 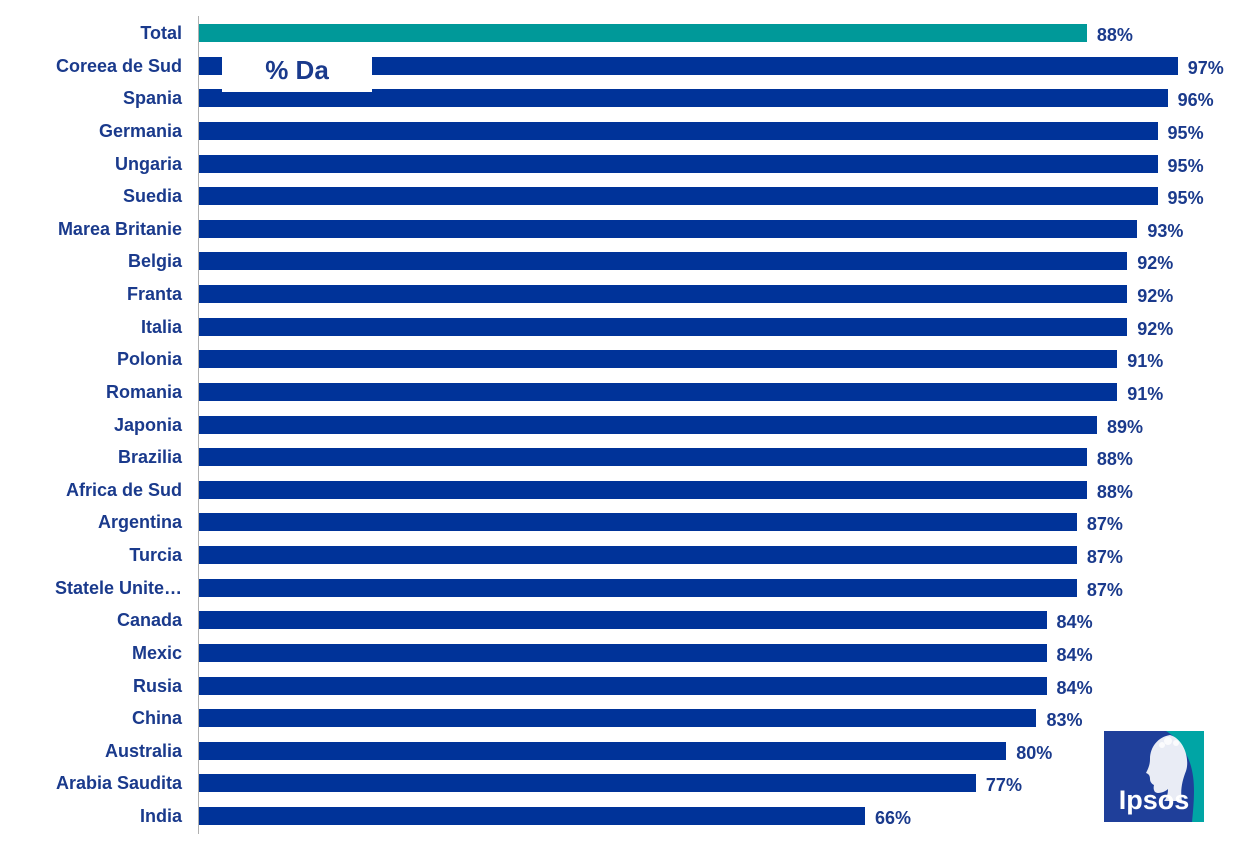 I want to click on category-label: Polonia, so click(x=149, y=359).